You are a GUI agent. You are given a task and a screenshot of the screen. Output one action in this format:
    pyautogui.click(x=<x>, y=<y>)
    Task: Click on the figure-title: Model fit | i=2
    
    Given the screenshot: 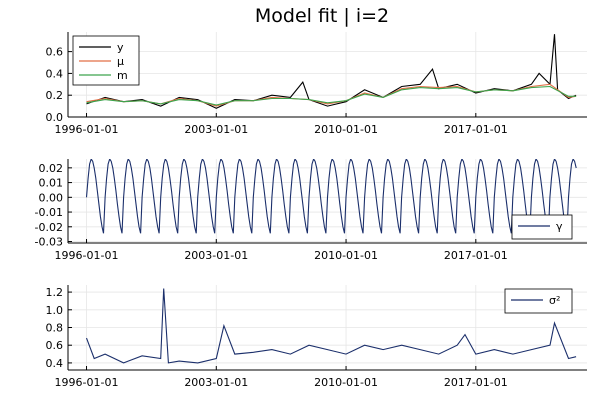 What is the action you would take?
    pyautogui.click(x=322, y=16)
    